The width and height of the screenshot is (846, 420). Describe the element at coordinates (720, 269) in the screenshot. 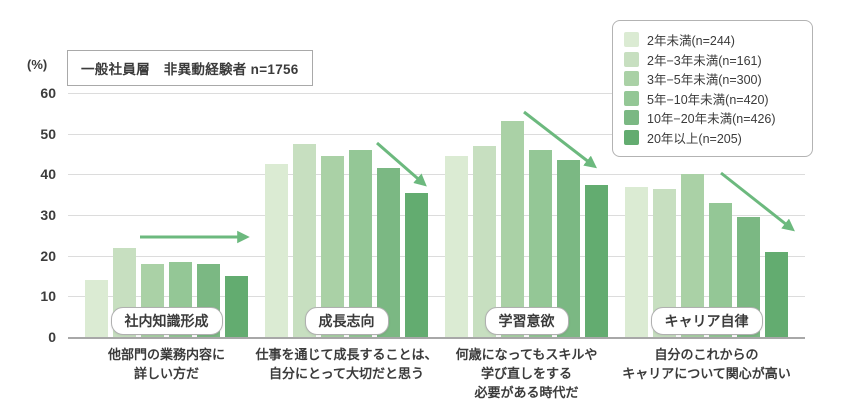

I see `bar-group4-series4` at that location.